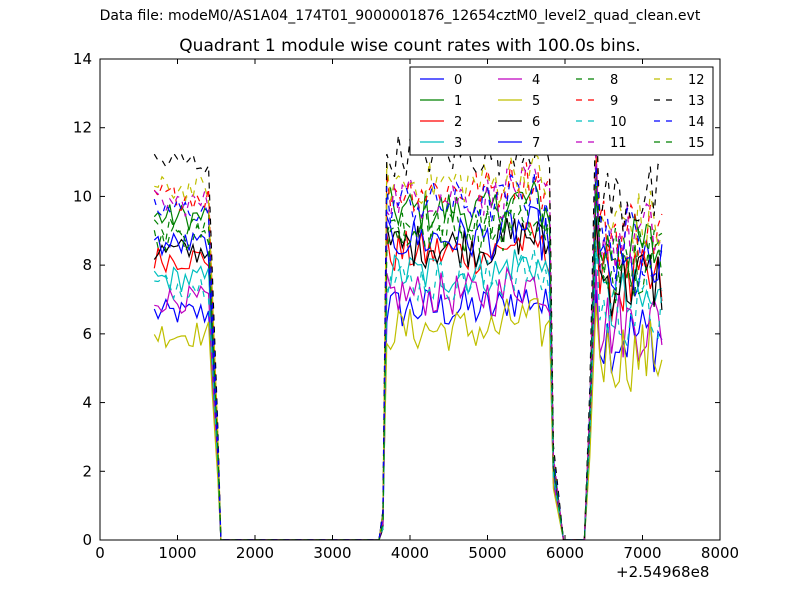  I want to click on legend-label-0: 0, so click(458, 80).